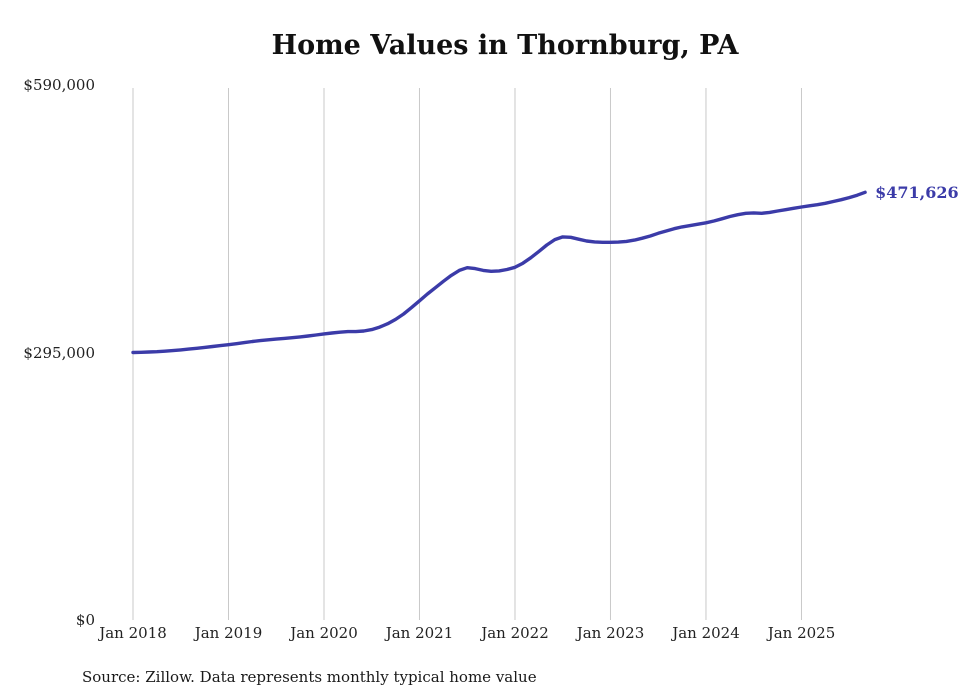  What do you see at coordinates (505, 45) in the screenshot?
I see `chart-title: Home Values in Thornburg, PA` at bounding box center [505, 45].